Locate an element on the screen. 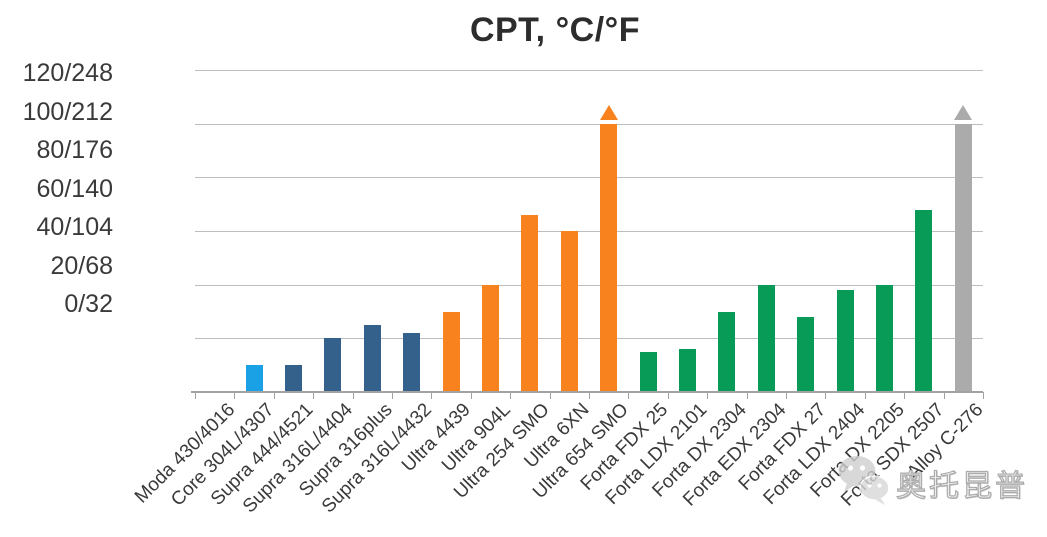 The image size is (1047, 537). watermark: 奥托昆普 is located at coordinates (932, 482).